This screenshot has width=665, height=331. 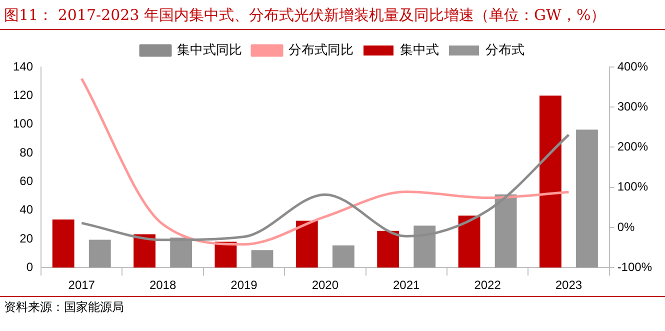 What do you see at coordinates (488, 285) in the screenshot?
I see `x-tick-label: 2022` at bounding box center [488, 285].